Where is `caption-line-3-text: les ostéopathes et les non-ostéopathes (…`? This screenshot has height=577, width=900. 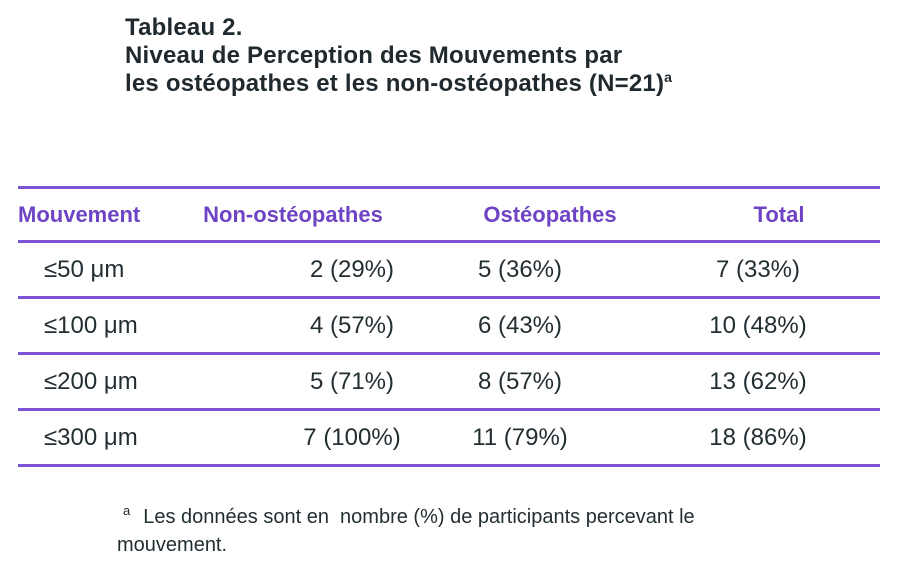 caption-line-3-text: les ostéopathes et les non-ostéopathes (… is located at coordinates (395, 83).